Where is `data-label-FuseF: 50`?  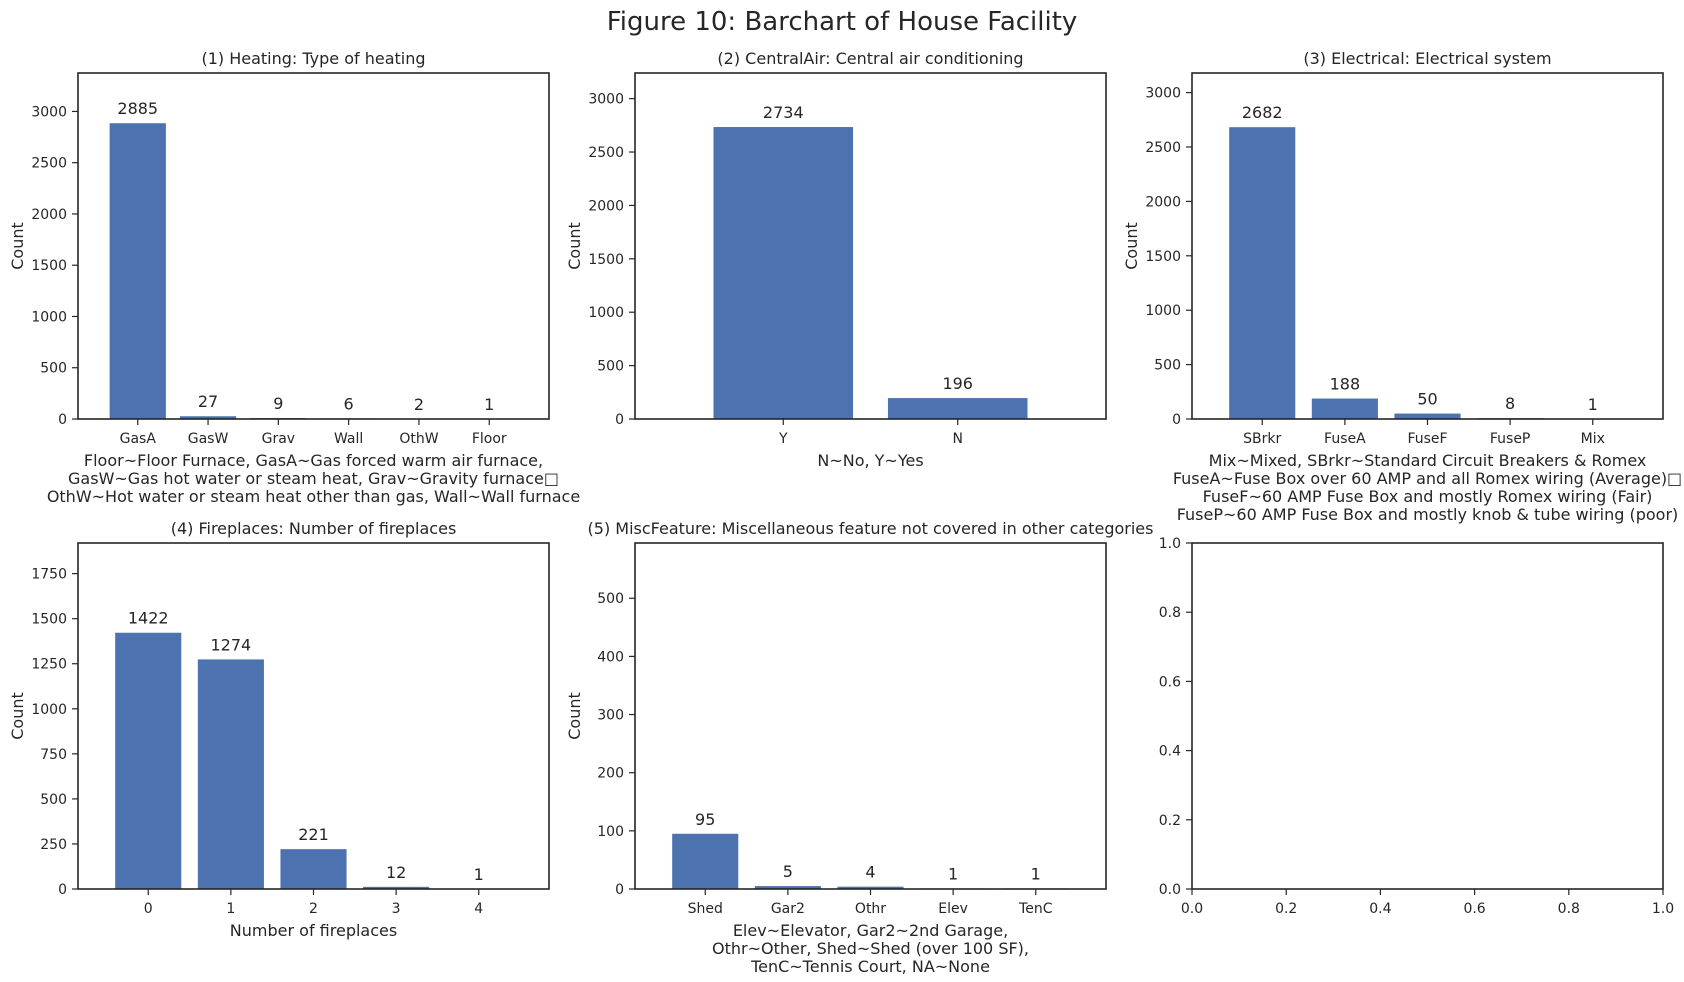
data-label-FuseF: 50 is located at coordinates (1427, 399).